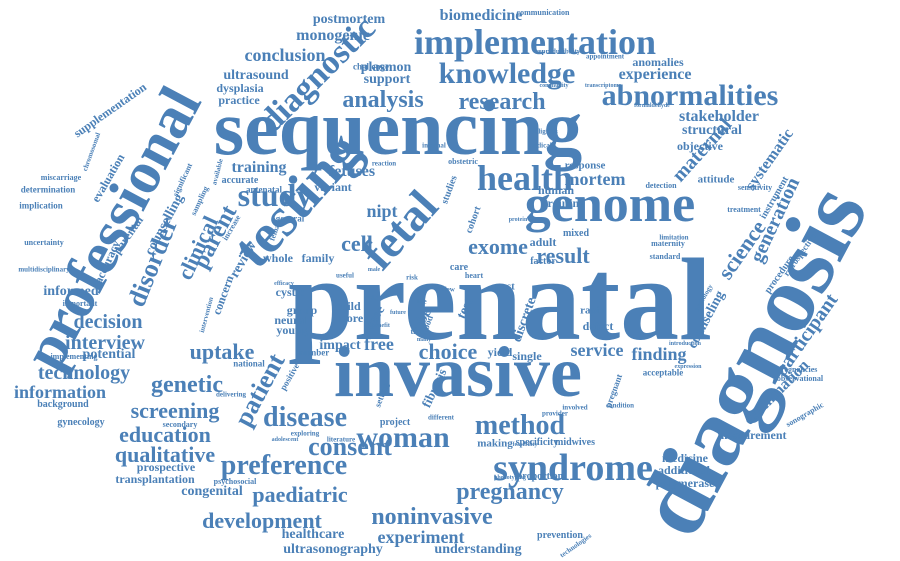 The image size is (900, 561). Describe the element at coordinates (345, 275) in the screenshot. I see `word-useful: useful` at that location.